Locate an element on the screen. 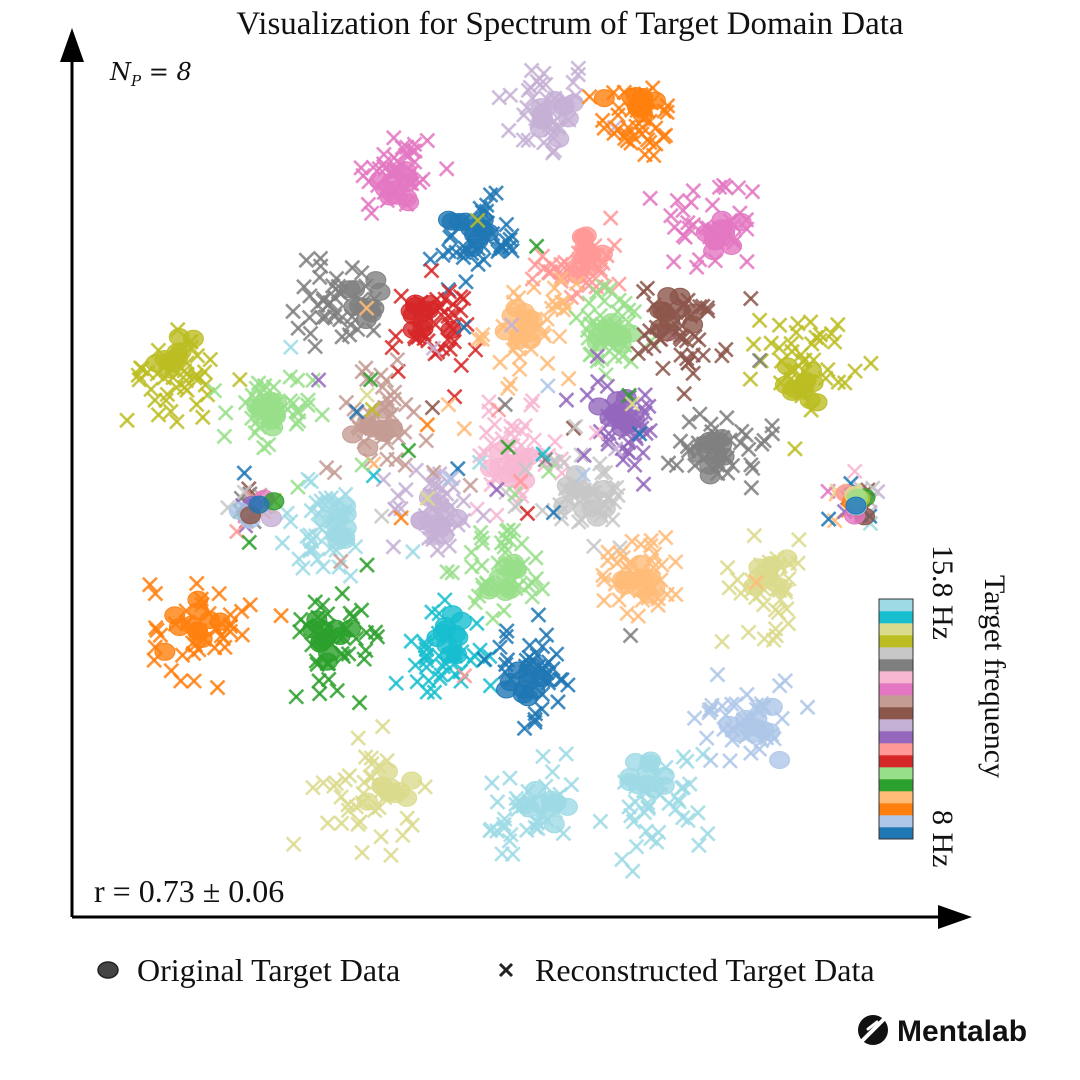 This screenshot has width=1080, height=1080. np-subscript: P is located at coordinates (136, 81).